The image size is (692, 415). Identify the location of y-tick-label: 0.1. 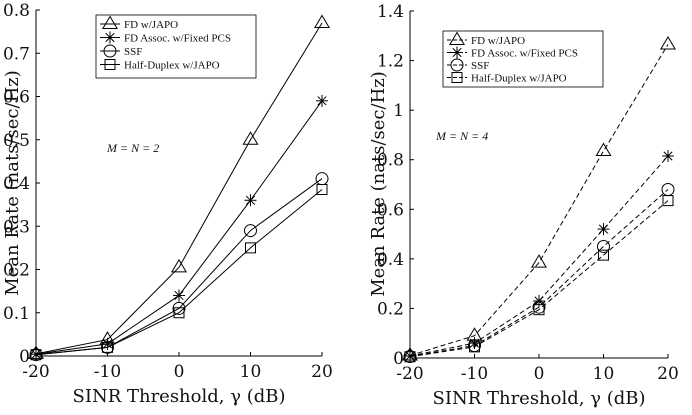
(16, 314).